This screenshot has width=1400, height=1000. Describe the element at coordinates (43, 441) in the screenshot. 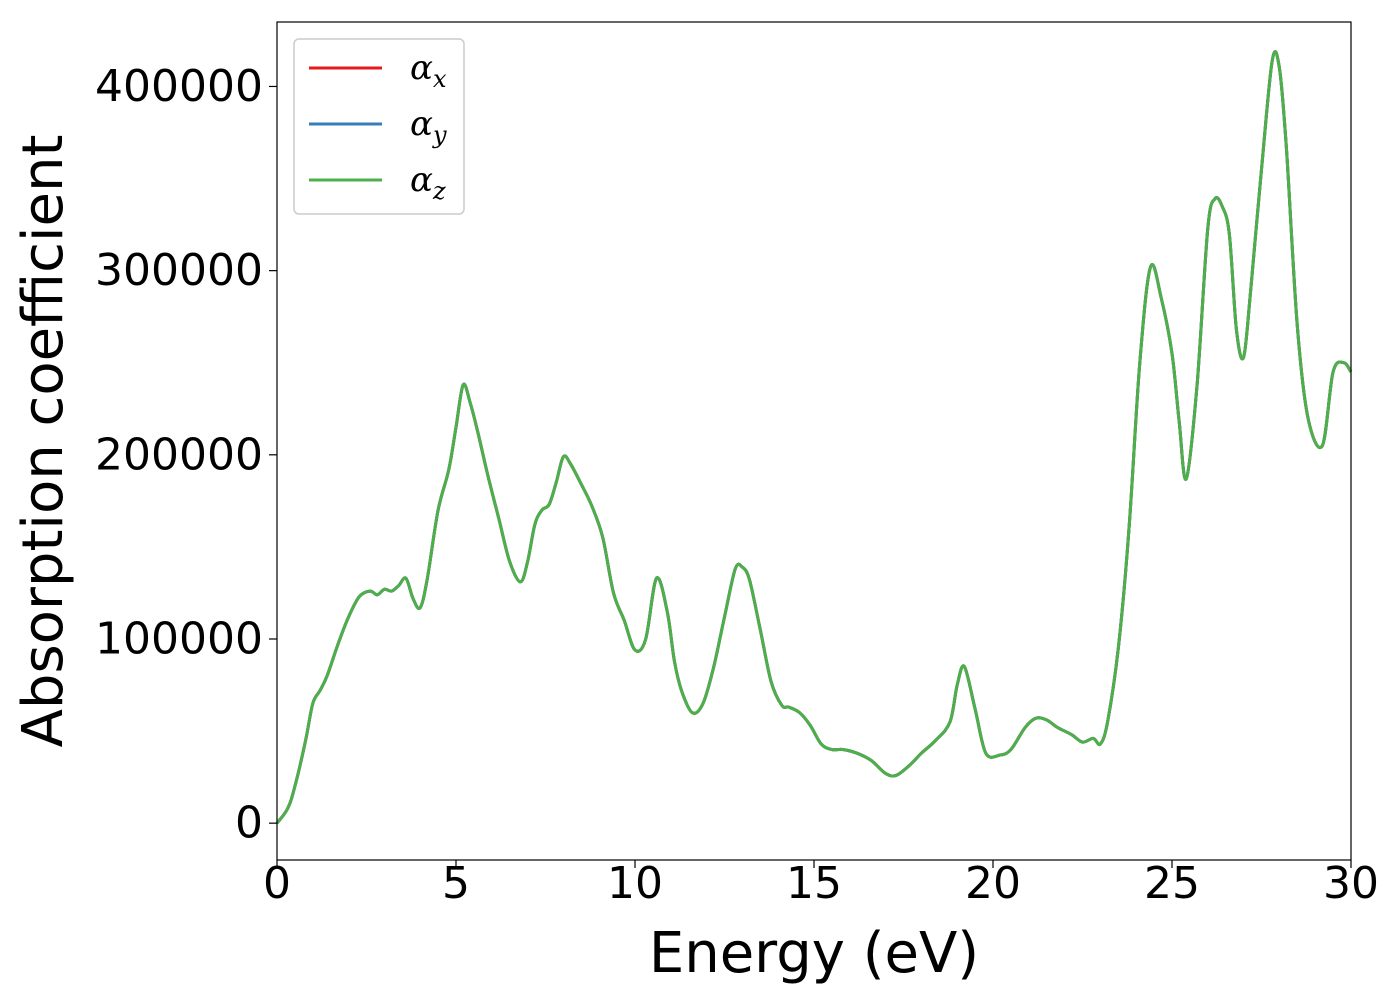

I see `y-axis-title: Absorption coefficient` at that location.